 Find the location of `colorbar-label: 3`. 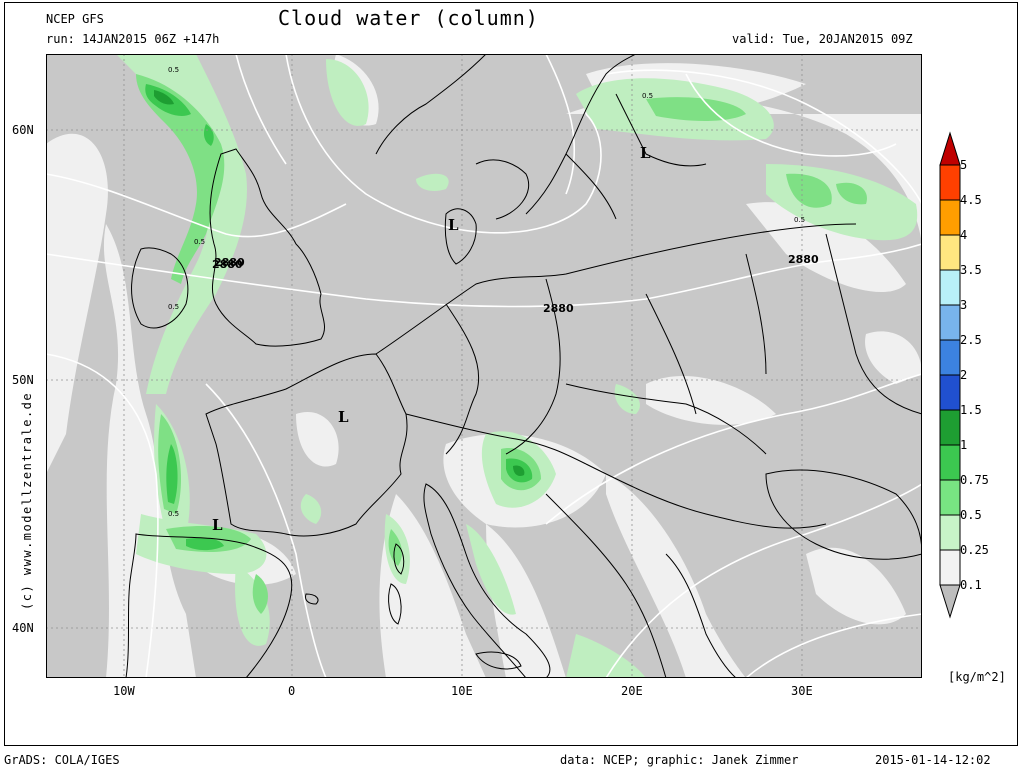

colorbar-label: 3 is located at coordinates (964, 305).